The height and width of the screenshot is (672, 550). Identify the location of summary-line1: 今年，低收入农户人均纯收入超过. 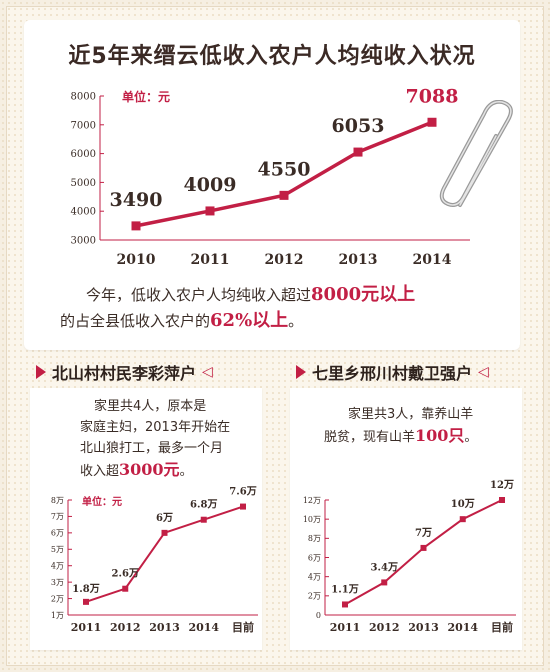
(199, 295).